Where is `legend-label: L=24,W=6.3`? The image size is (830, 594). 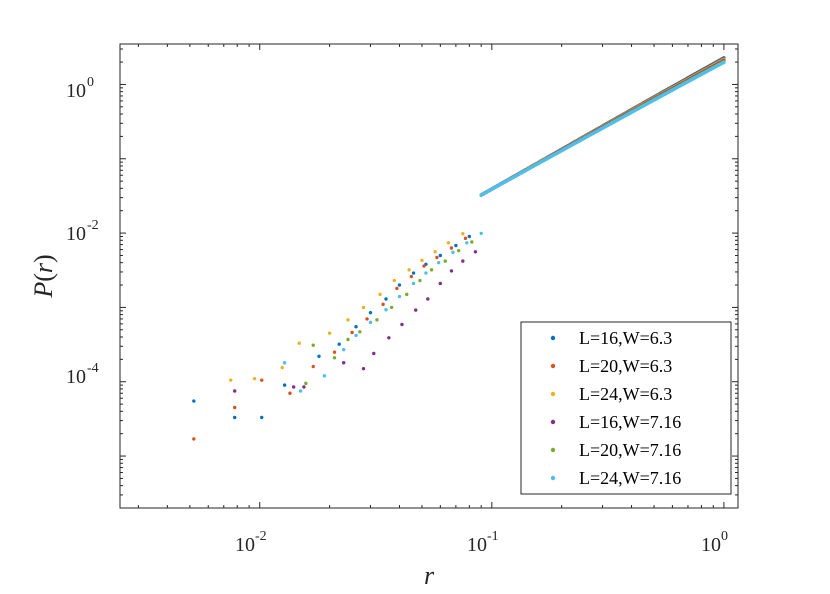
legend-label: L=24,W=6.3 is located at coordinates (625, 394).